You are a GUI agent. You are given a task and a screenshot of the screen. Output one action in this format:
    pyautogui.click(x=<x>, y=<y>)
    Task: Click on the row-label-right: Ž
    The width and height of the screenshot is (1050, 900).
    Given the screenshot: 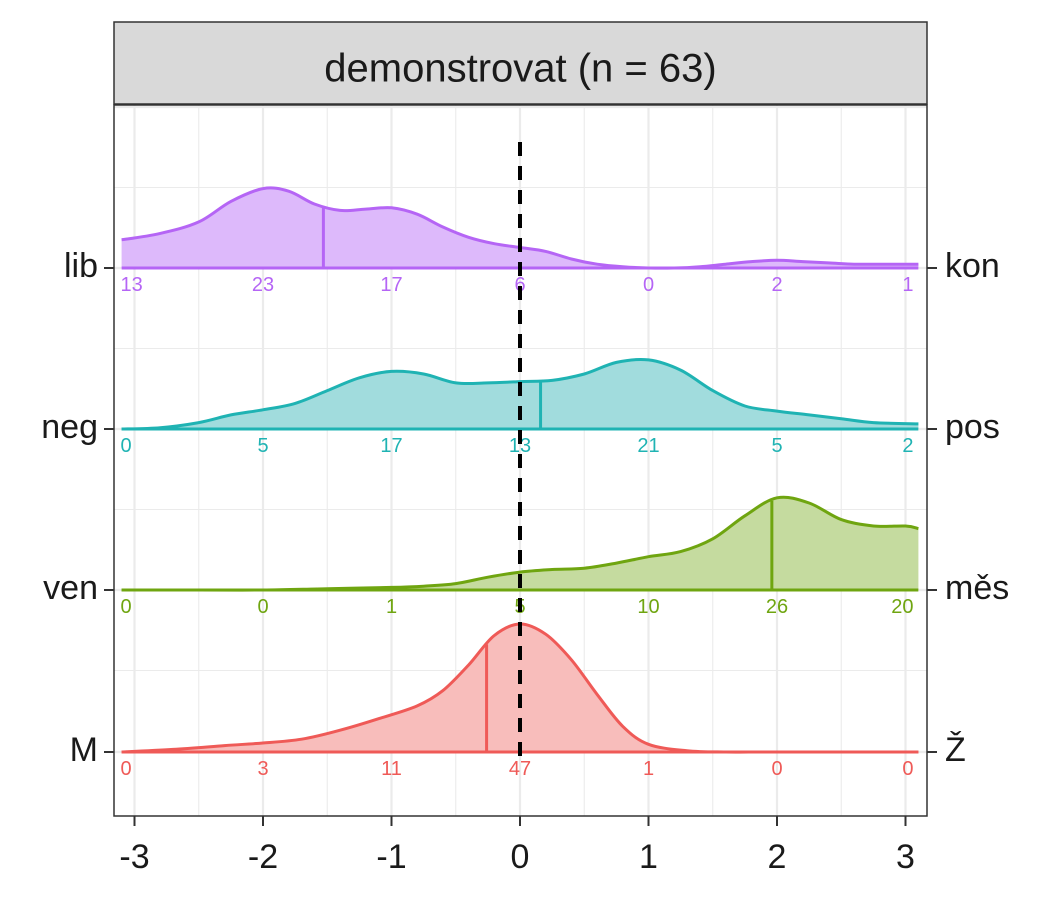 What is the action you would take?
    pyautogui.click(x=955, y=750)
    